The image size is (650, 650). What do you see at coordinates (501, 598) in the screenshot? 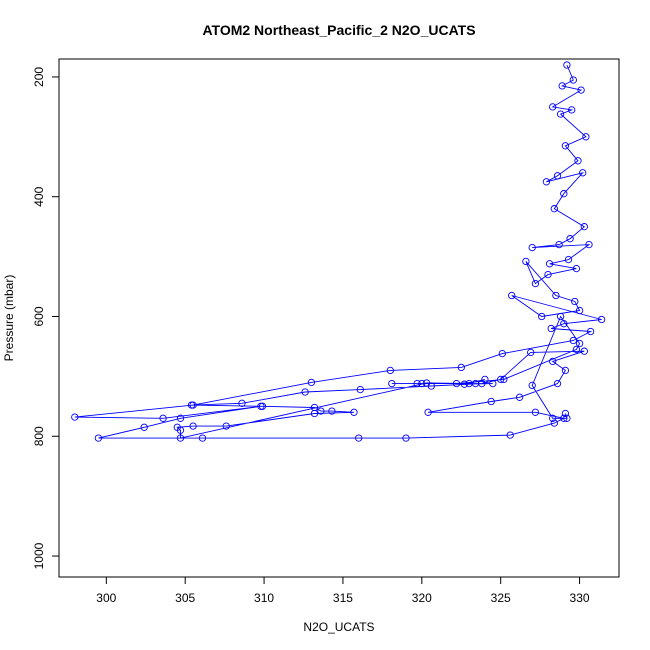
I see `x-tick-label: 325` at bounding box center [501, 598].